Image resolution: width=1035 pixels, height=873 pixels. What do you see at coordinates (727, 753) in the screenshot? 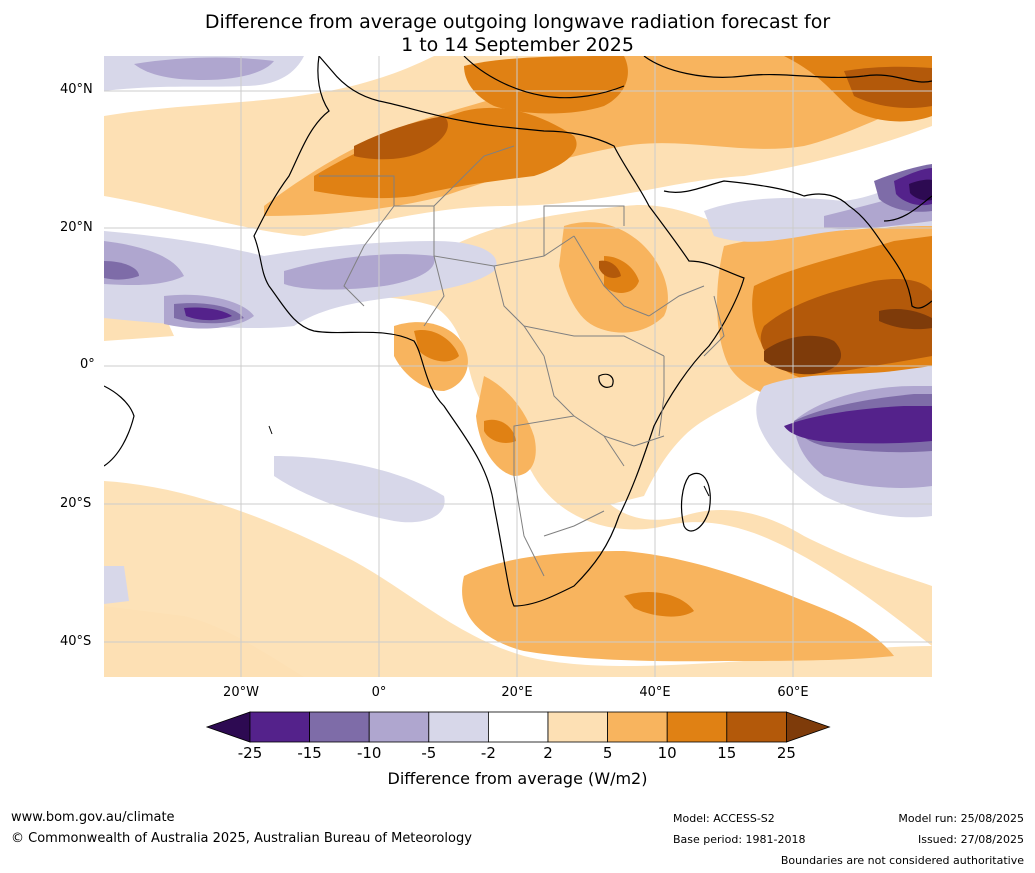
I see `colorbar-tick-label: 15` at bounding box center [727, 753].